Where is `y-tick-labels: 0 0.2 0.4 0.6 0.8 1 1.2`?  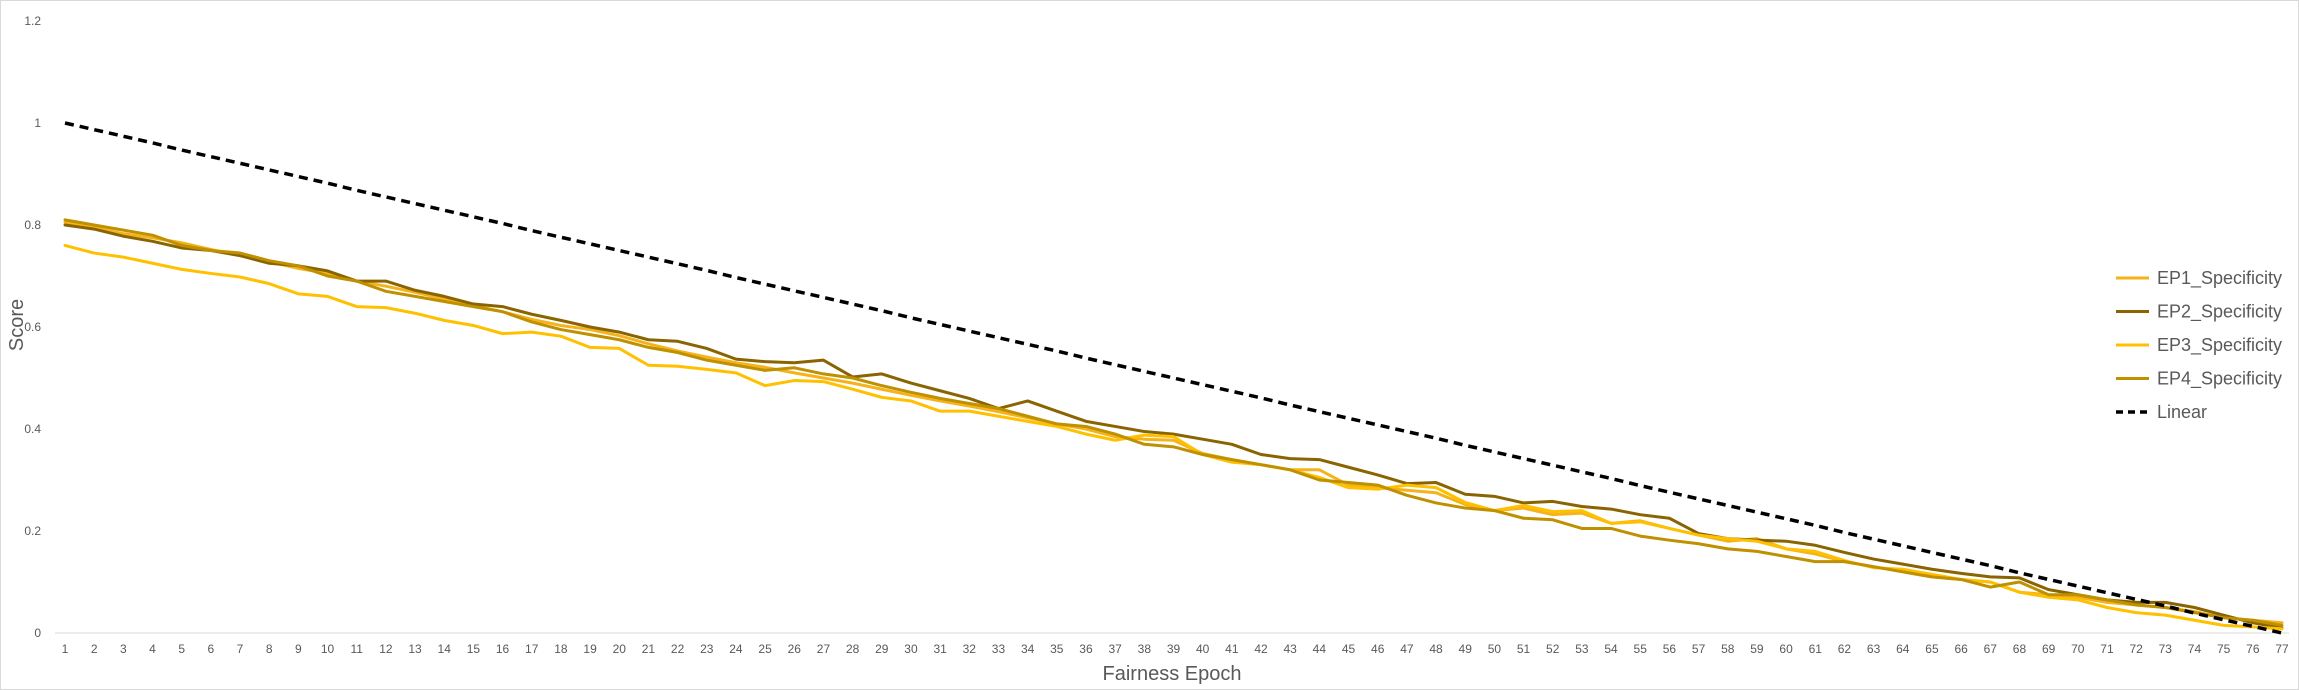
y-tick-labels: 0 0.2 0.4 0.6 0.8 1 1.2 is located at coordinates (32, 327).